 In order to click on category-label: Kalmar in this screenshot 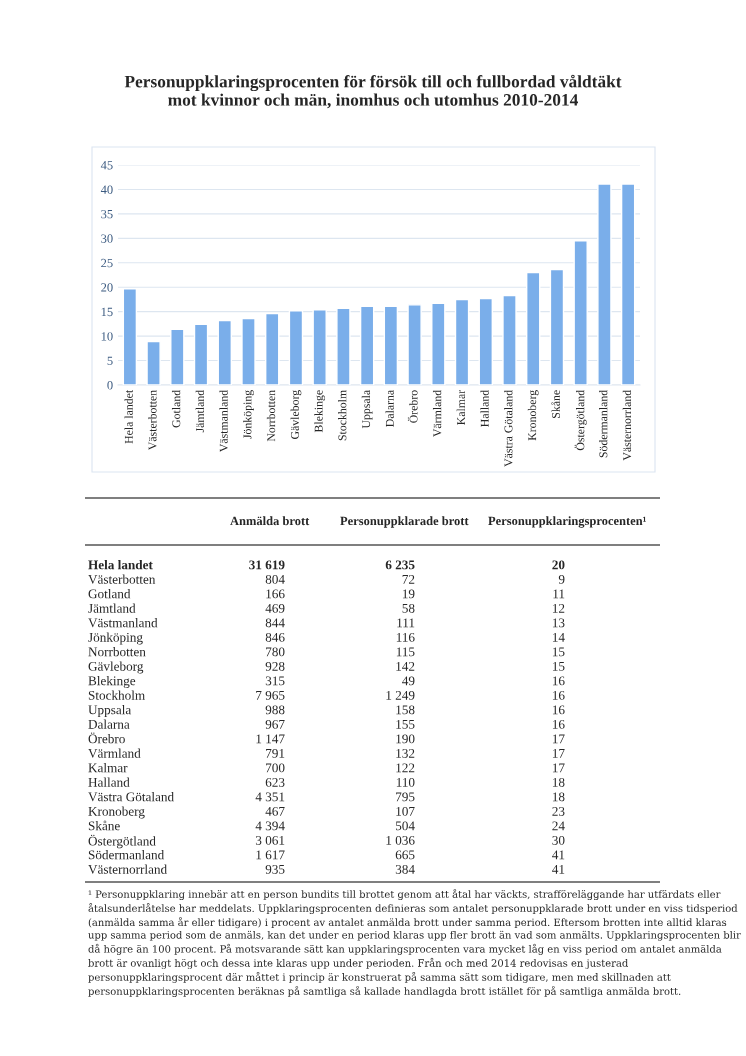, I will do `click(108, 768)`.